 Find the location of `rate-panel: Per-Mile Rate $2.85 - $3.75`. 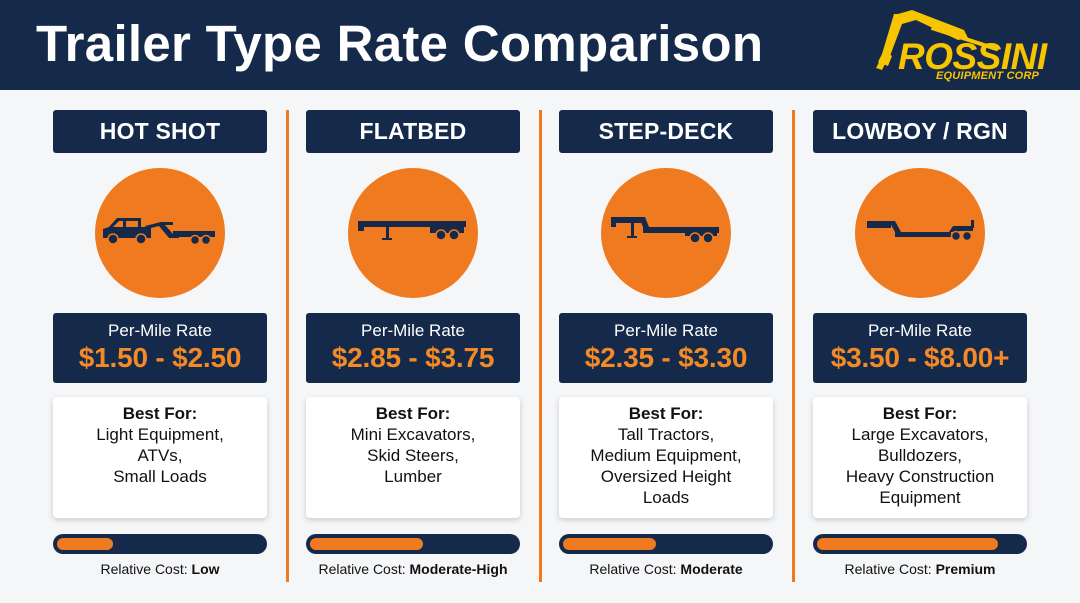

rate-panel: Per-Mile Rate $2.85 - $3.75 is located at coordinates (413, 348).